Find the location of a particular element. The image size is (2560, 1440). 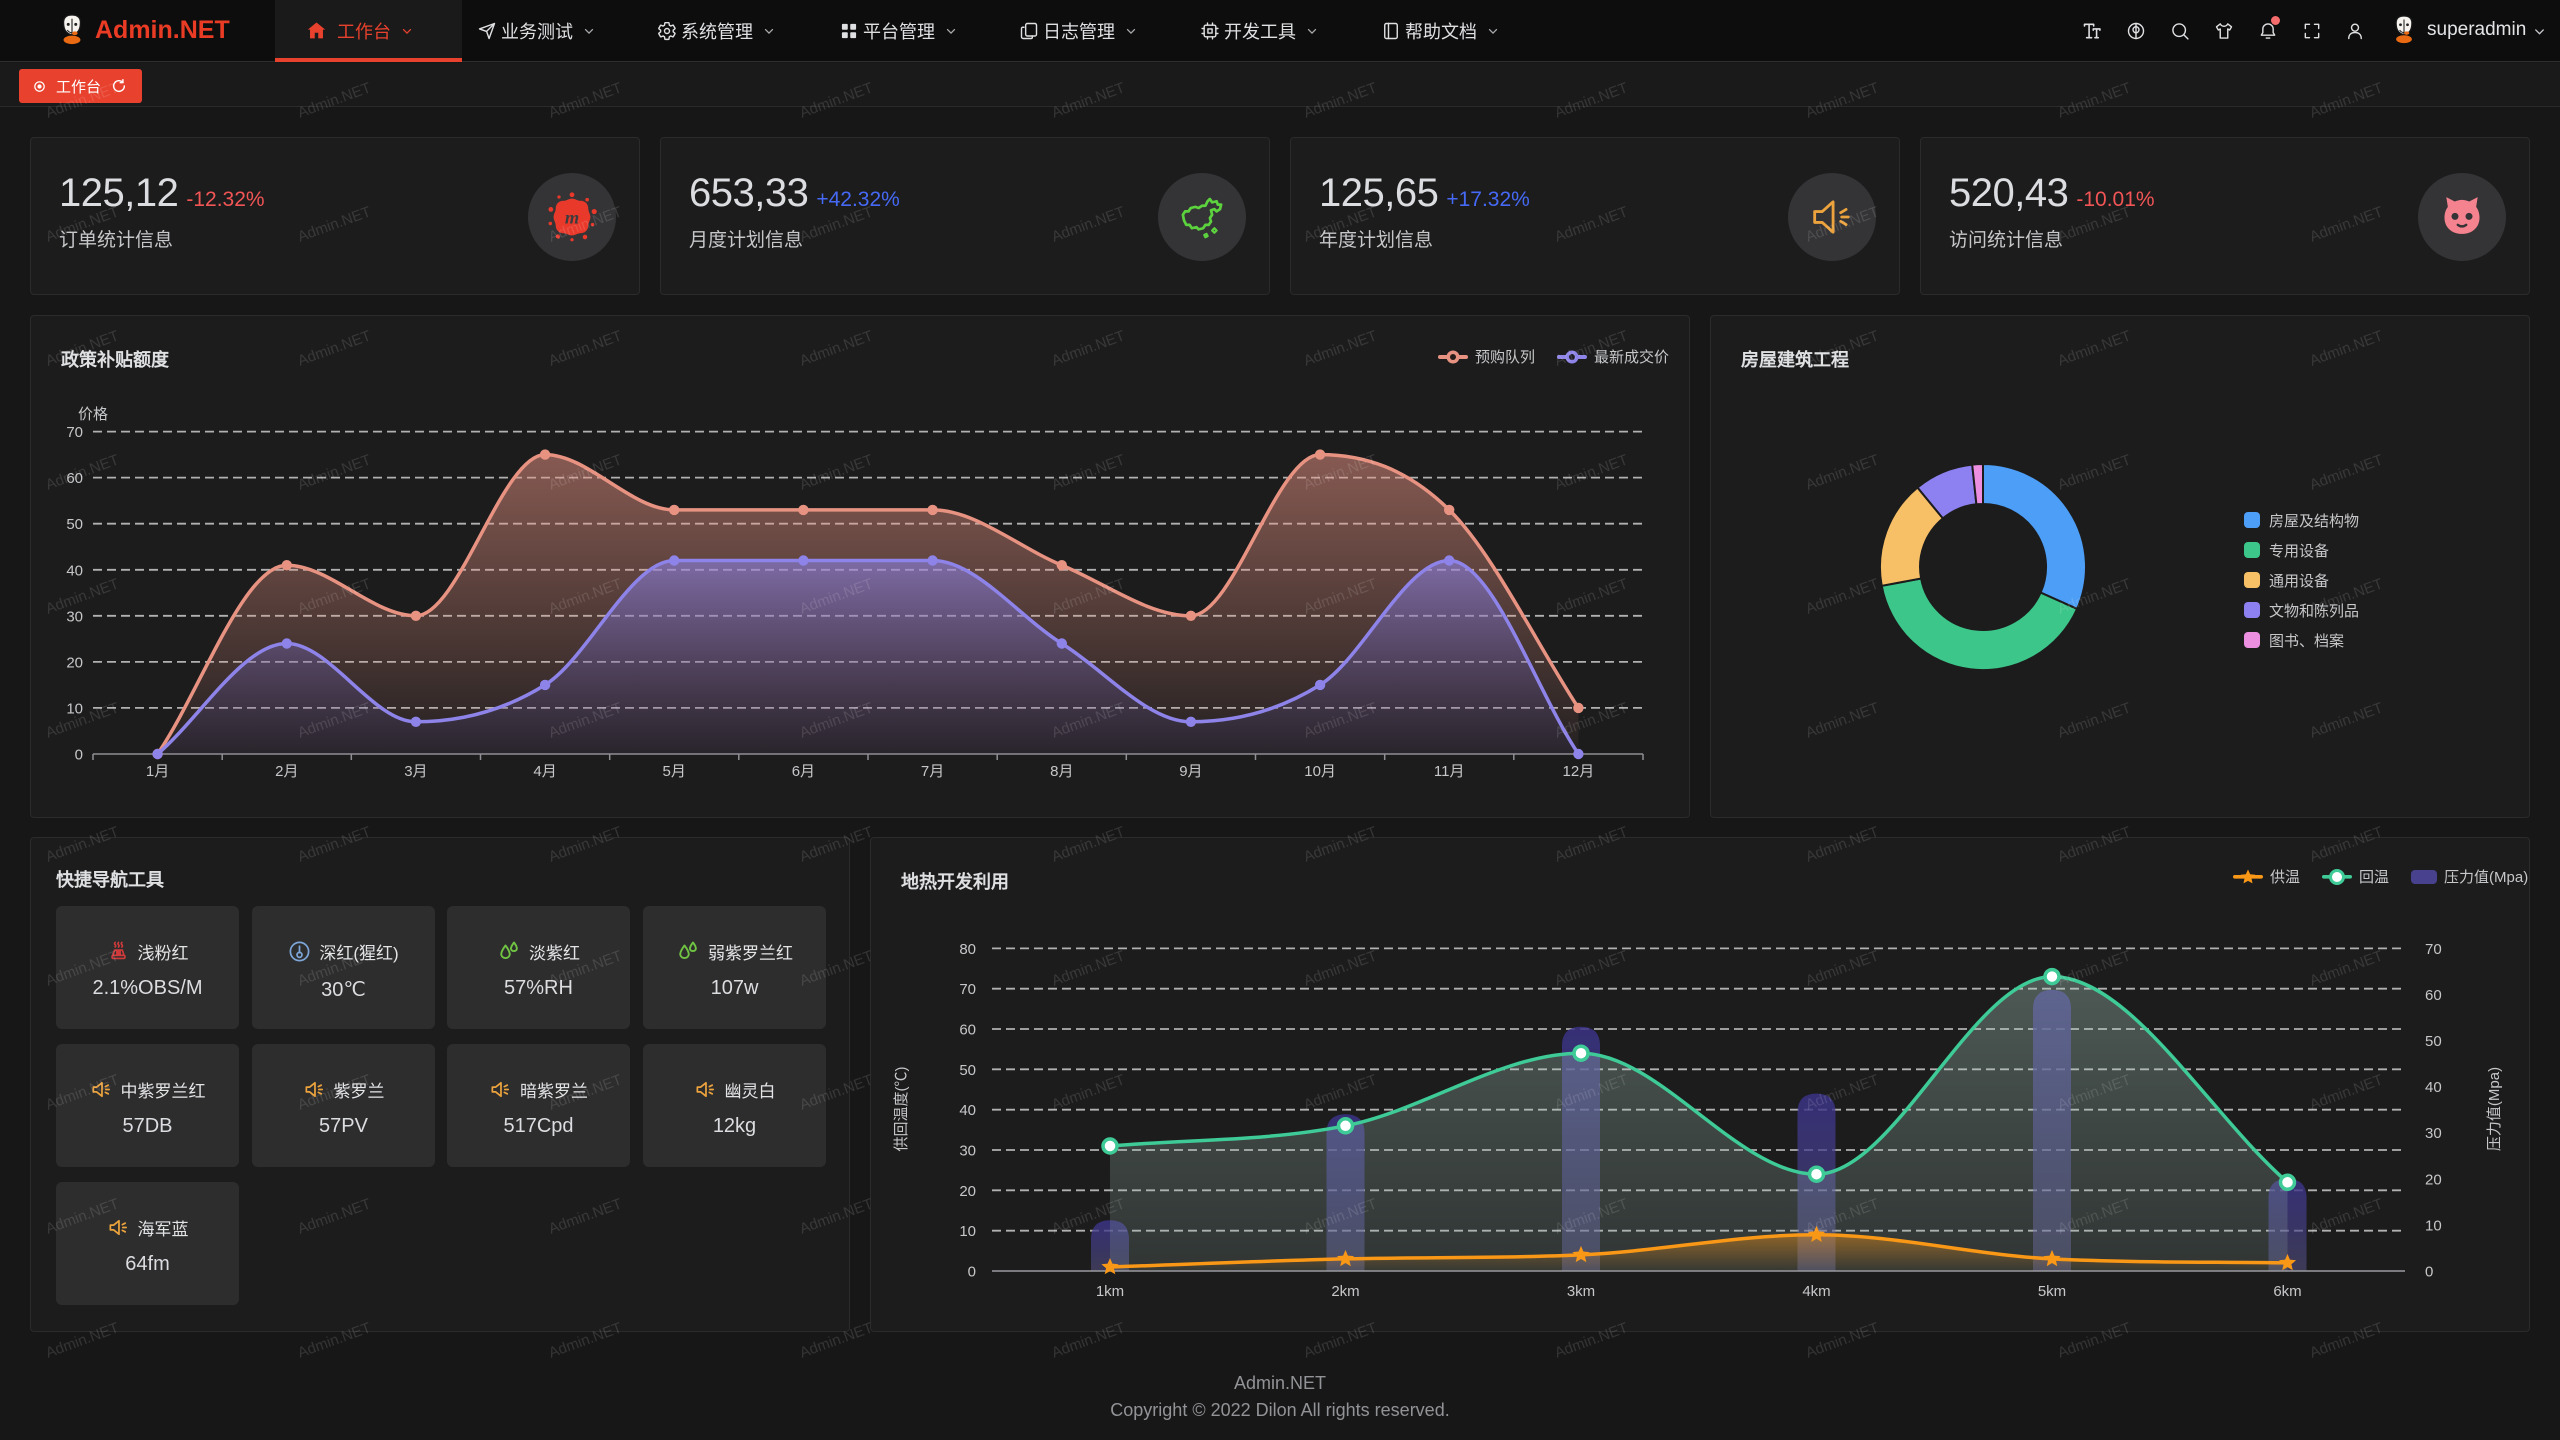

svg-text: 8月 is located at coordinates (1061, 771).